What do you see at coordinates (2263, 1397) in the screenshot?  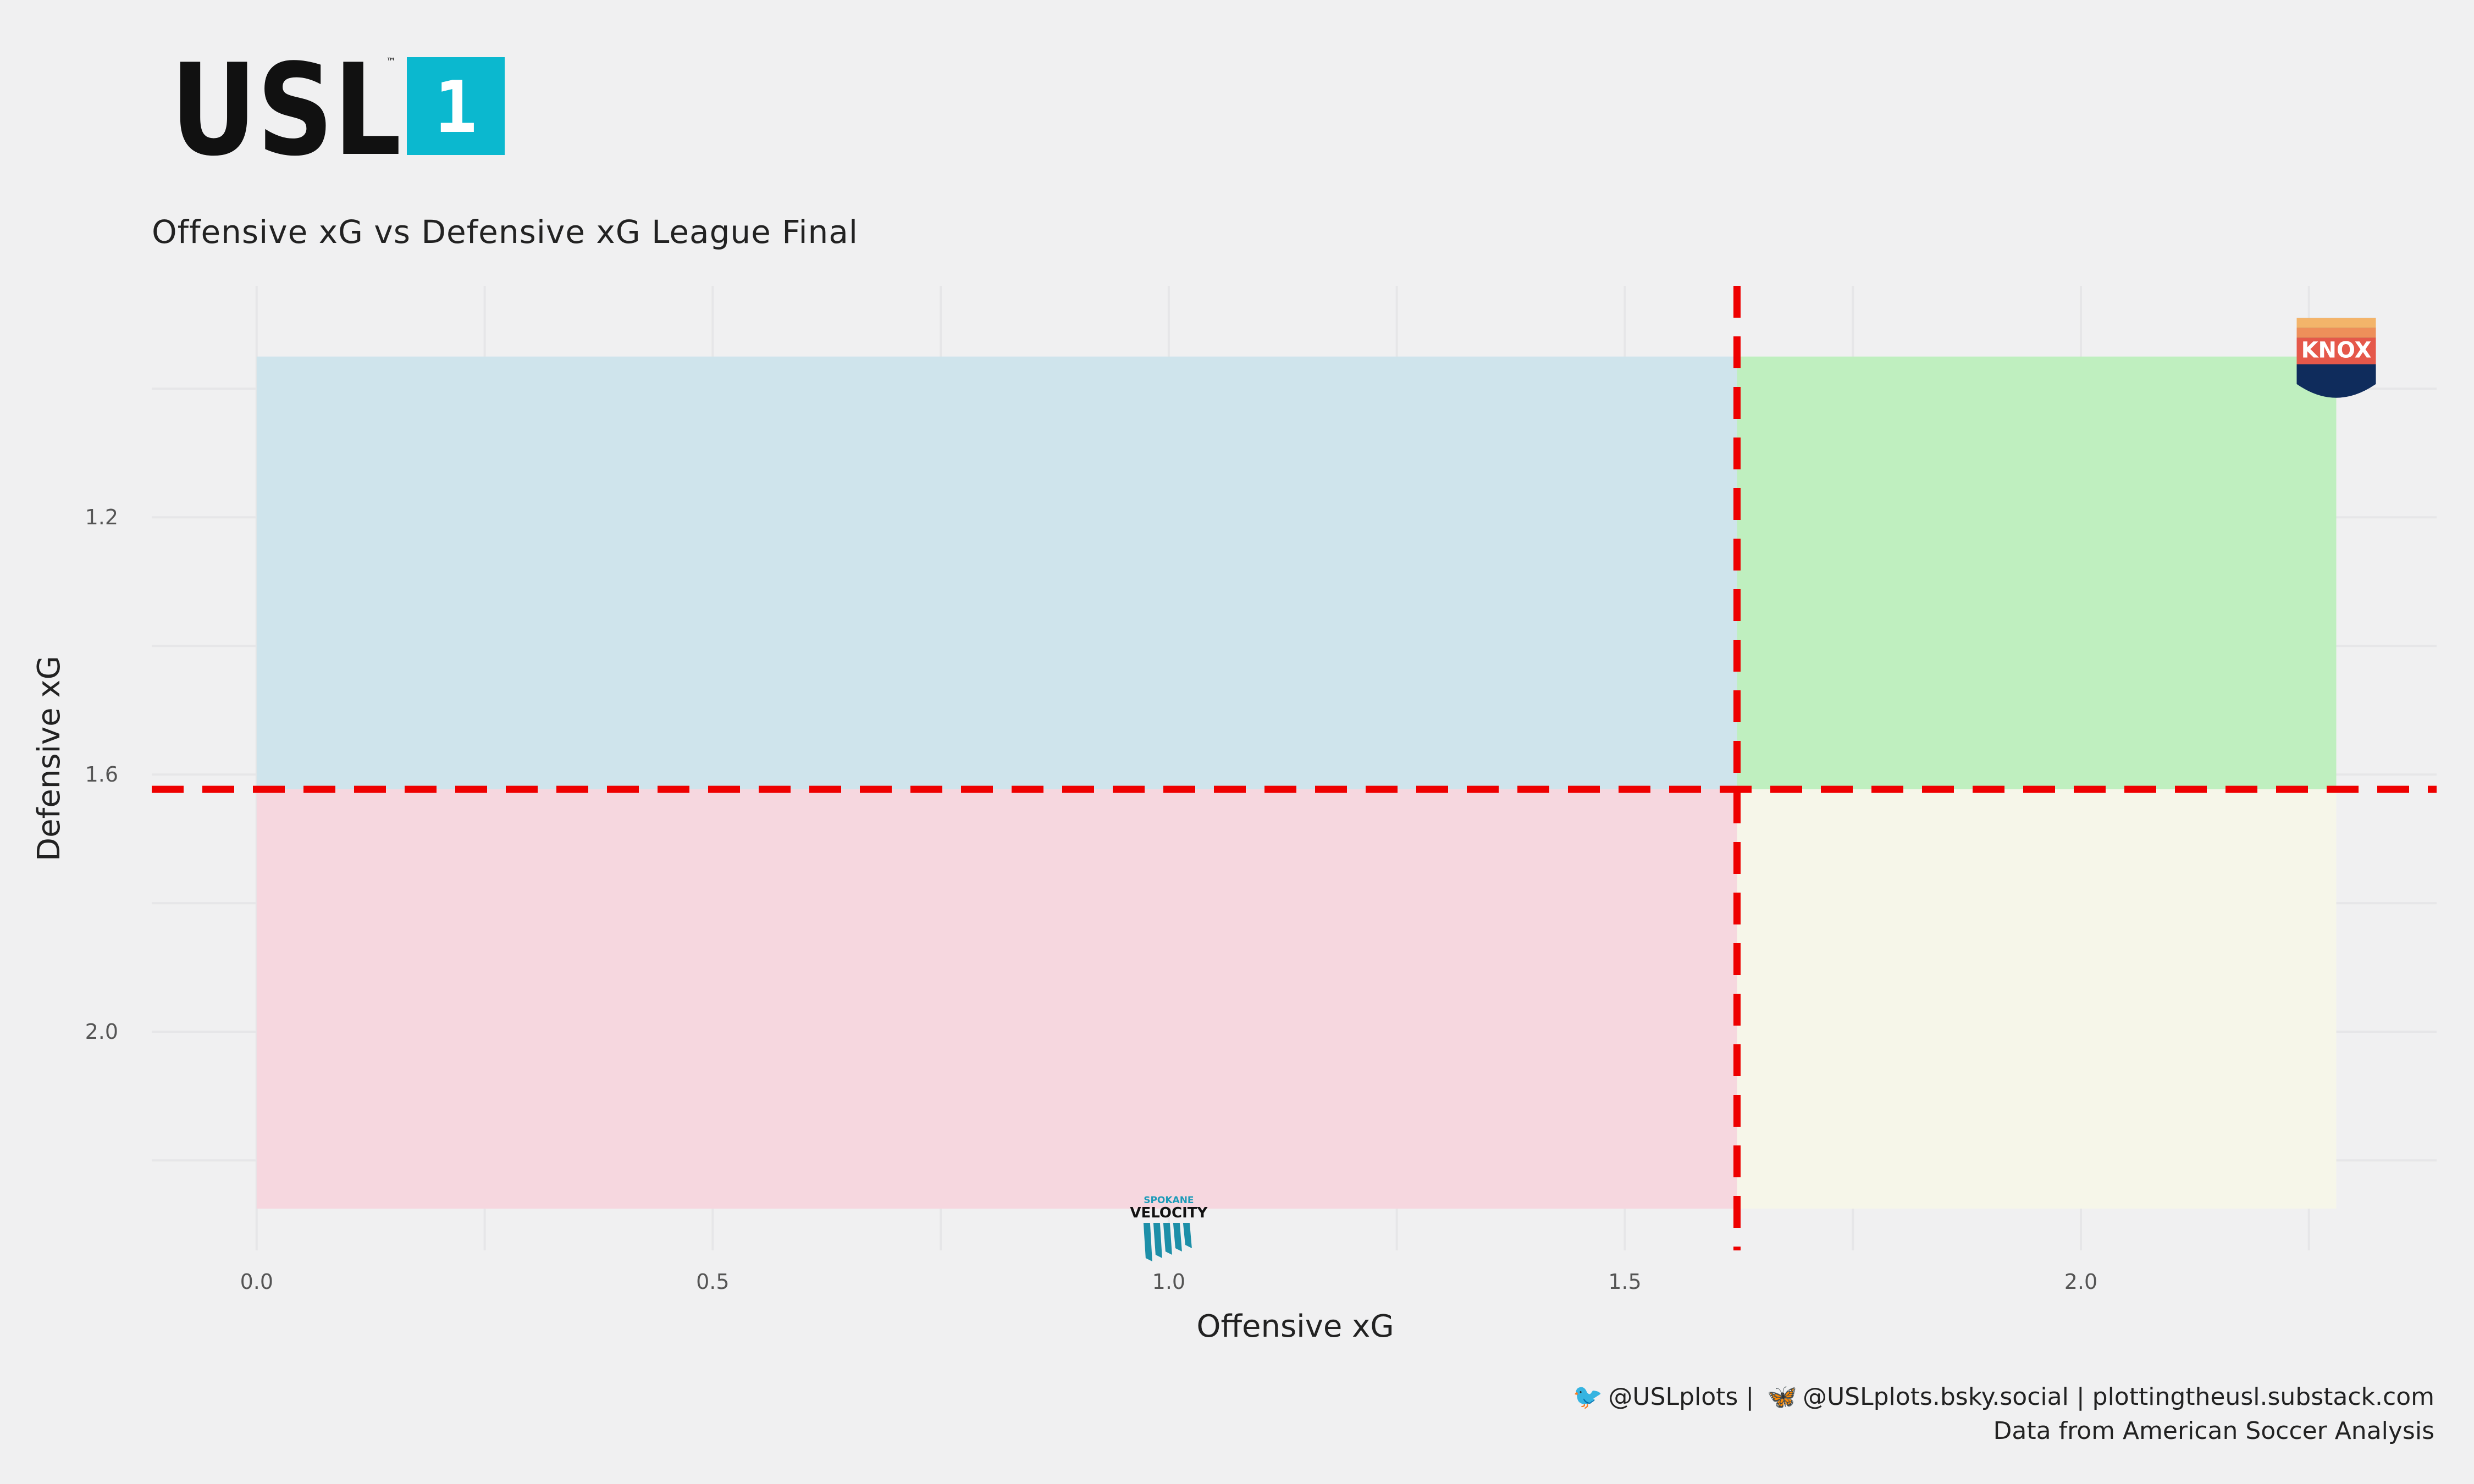 I see `caption-site: plottingtheusl.substack.com` at bounding box center [2263, 1397].